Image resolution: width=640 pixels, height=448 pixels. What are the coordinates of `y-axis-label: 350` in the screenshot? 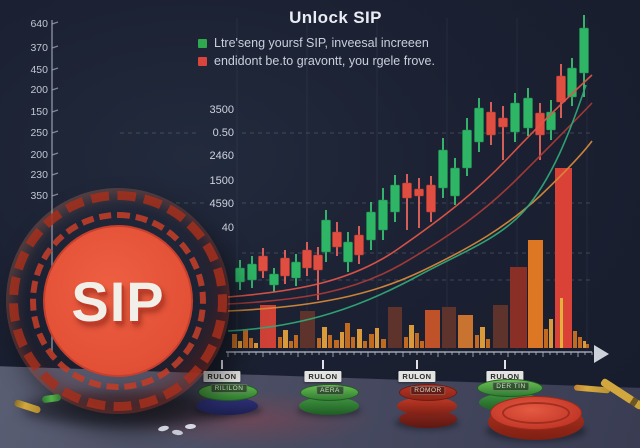 It's located at (39, 196).